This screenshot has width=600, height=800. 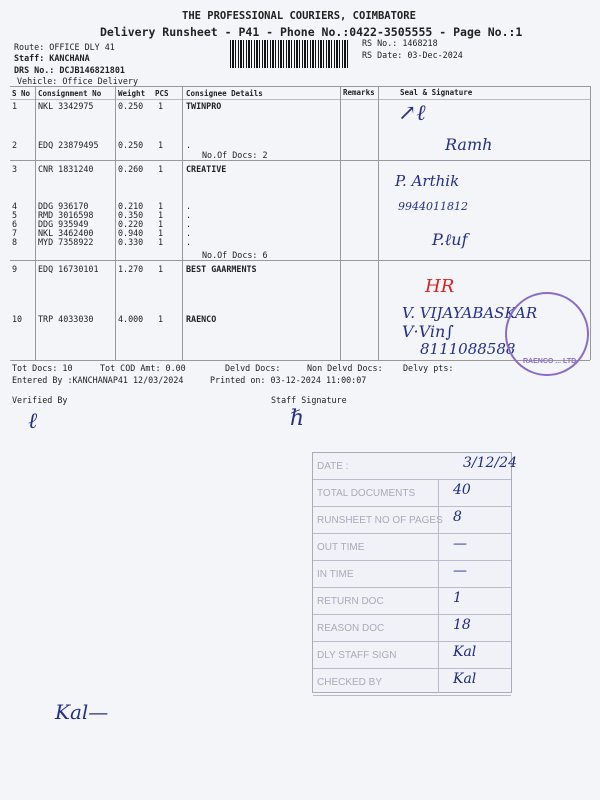 I want to click on col-consignee: Consignee Details, so click(x=224, y=93).